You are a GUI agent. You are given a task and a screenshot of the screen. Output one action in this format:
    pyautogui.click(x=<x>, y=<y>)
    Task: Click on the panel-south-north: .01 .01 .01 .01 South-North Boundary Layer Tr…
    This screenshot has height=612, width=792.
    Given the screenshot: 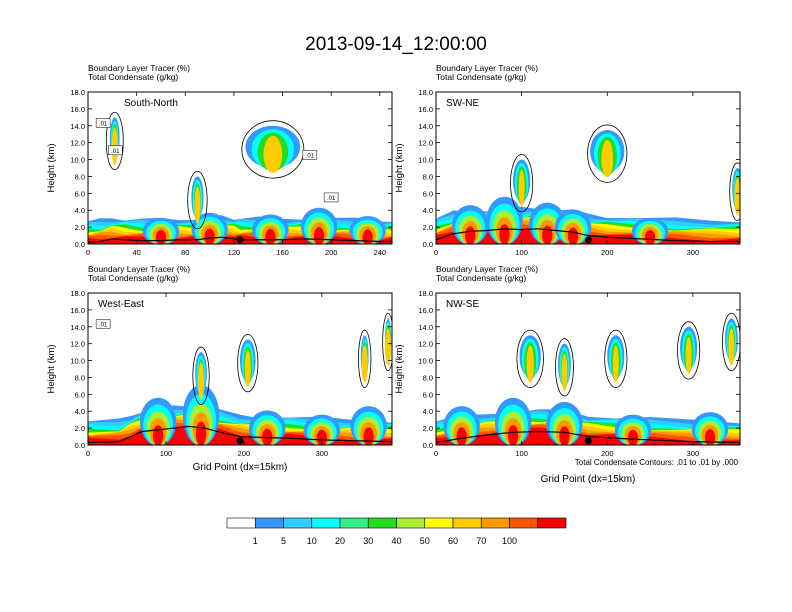 What is the action you would take?
    pyautogui.click(x=219, y=160)
    